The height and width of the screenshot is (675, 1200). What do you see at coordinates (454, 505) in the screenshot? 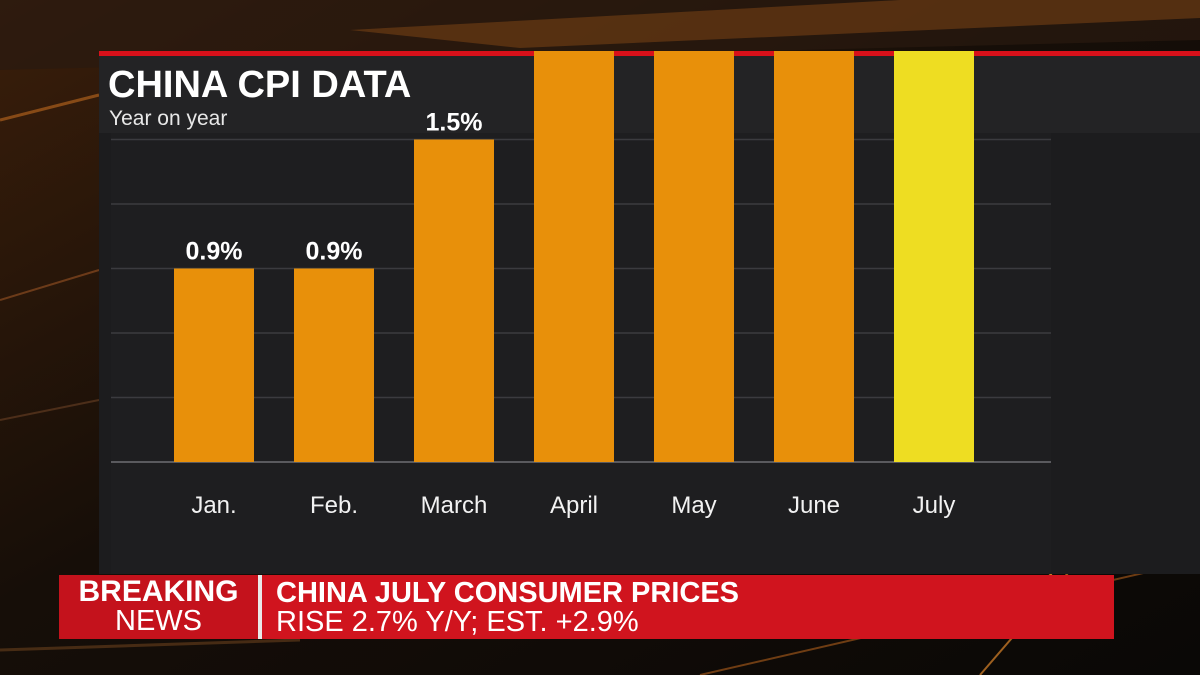
I see `x-tick-label: March` at bounding box center [454, 505].